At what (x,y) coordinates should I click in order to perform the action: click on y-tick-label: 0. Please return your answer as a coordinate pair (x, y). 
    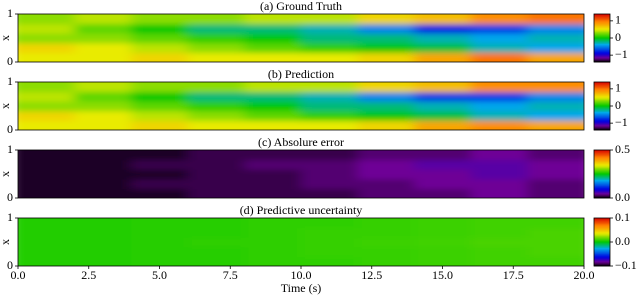
    Looking at the image, I should click on (10, 129).